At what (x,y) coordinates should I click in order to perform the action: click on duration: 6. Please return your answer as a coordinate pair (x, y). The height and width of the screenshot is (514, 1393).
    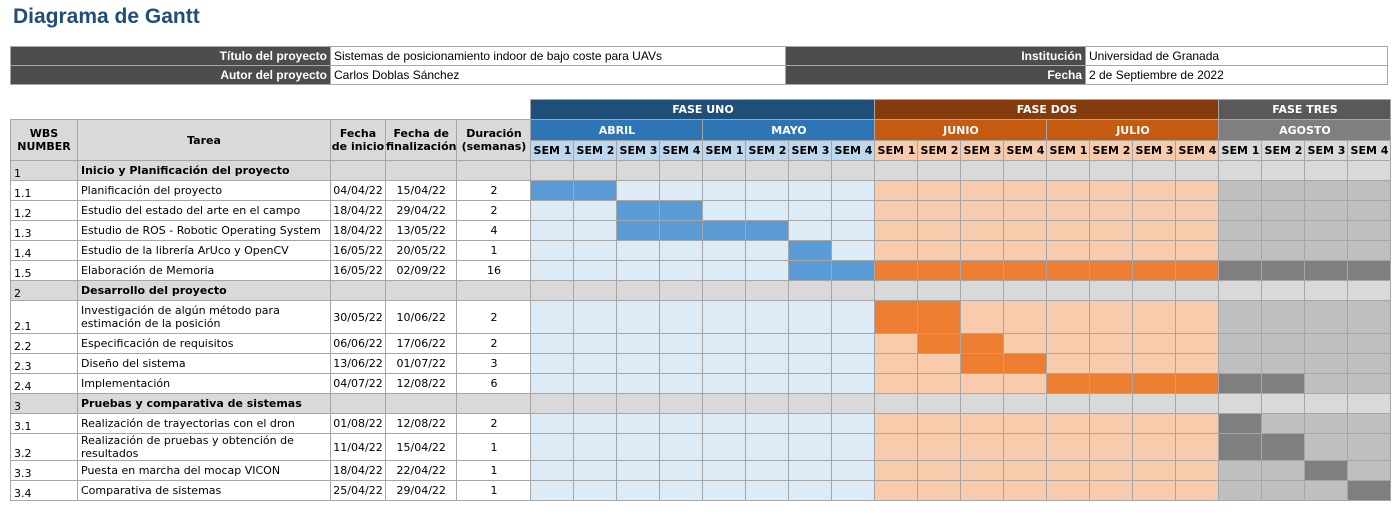
    Looking at the image, I should click on (494, 383).